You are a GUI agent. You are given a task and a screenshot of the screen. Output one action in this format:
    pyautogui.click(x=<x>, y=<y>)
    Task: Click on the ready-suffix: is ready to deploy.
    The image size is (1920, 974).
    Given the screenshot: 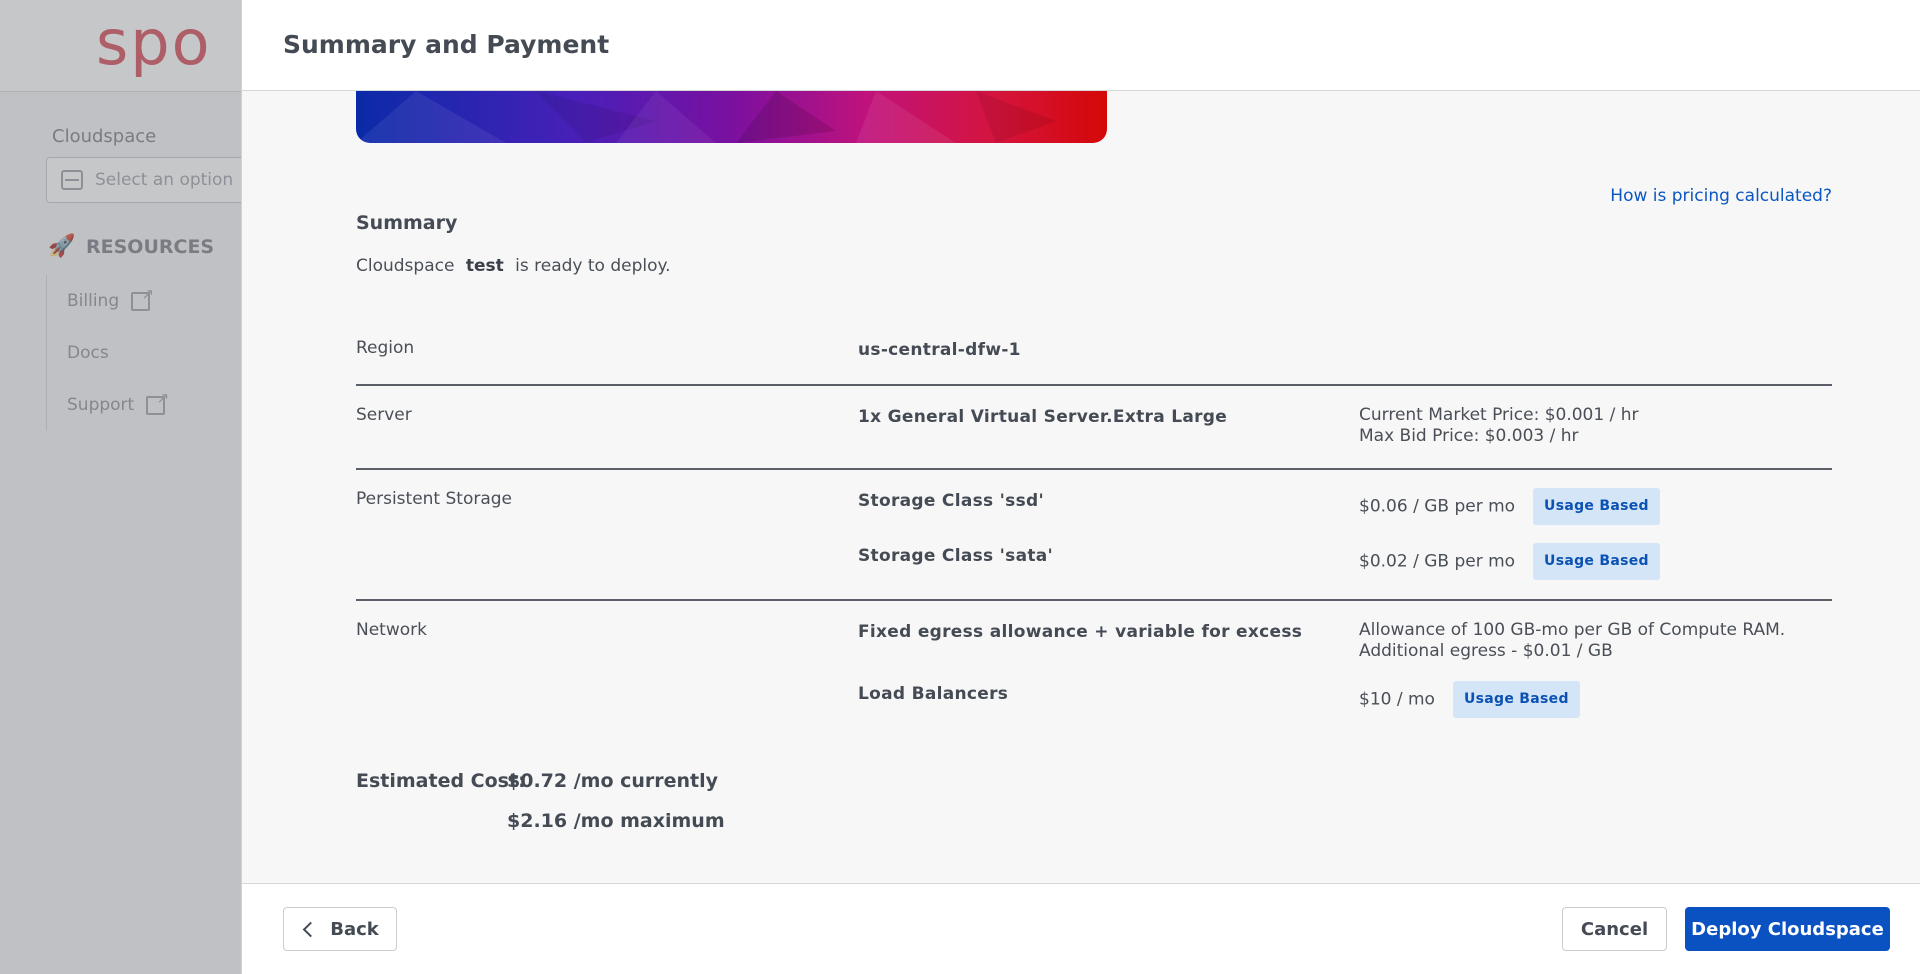 What is the action you would take?
    pyautogui.click(x=593, y=266)
    